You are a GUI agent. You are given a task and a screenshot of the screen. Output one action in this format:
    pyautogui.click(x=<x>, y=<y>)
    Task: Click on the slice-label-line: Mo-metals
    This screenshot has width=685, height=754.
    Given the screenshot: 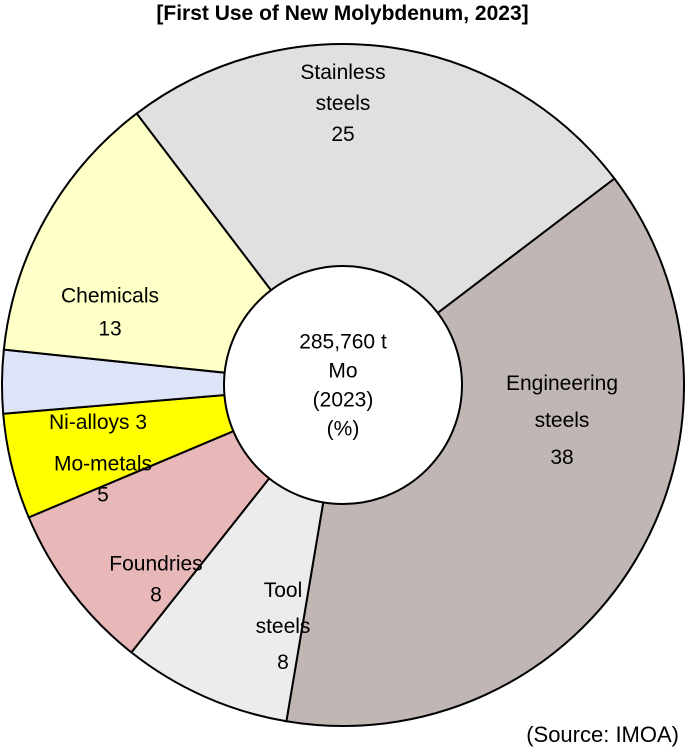 What is the action you would take?
    pyautogui.click(x=103, y=464)
    